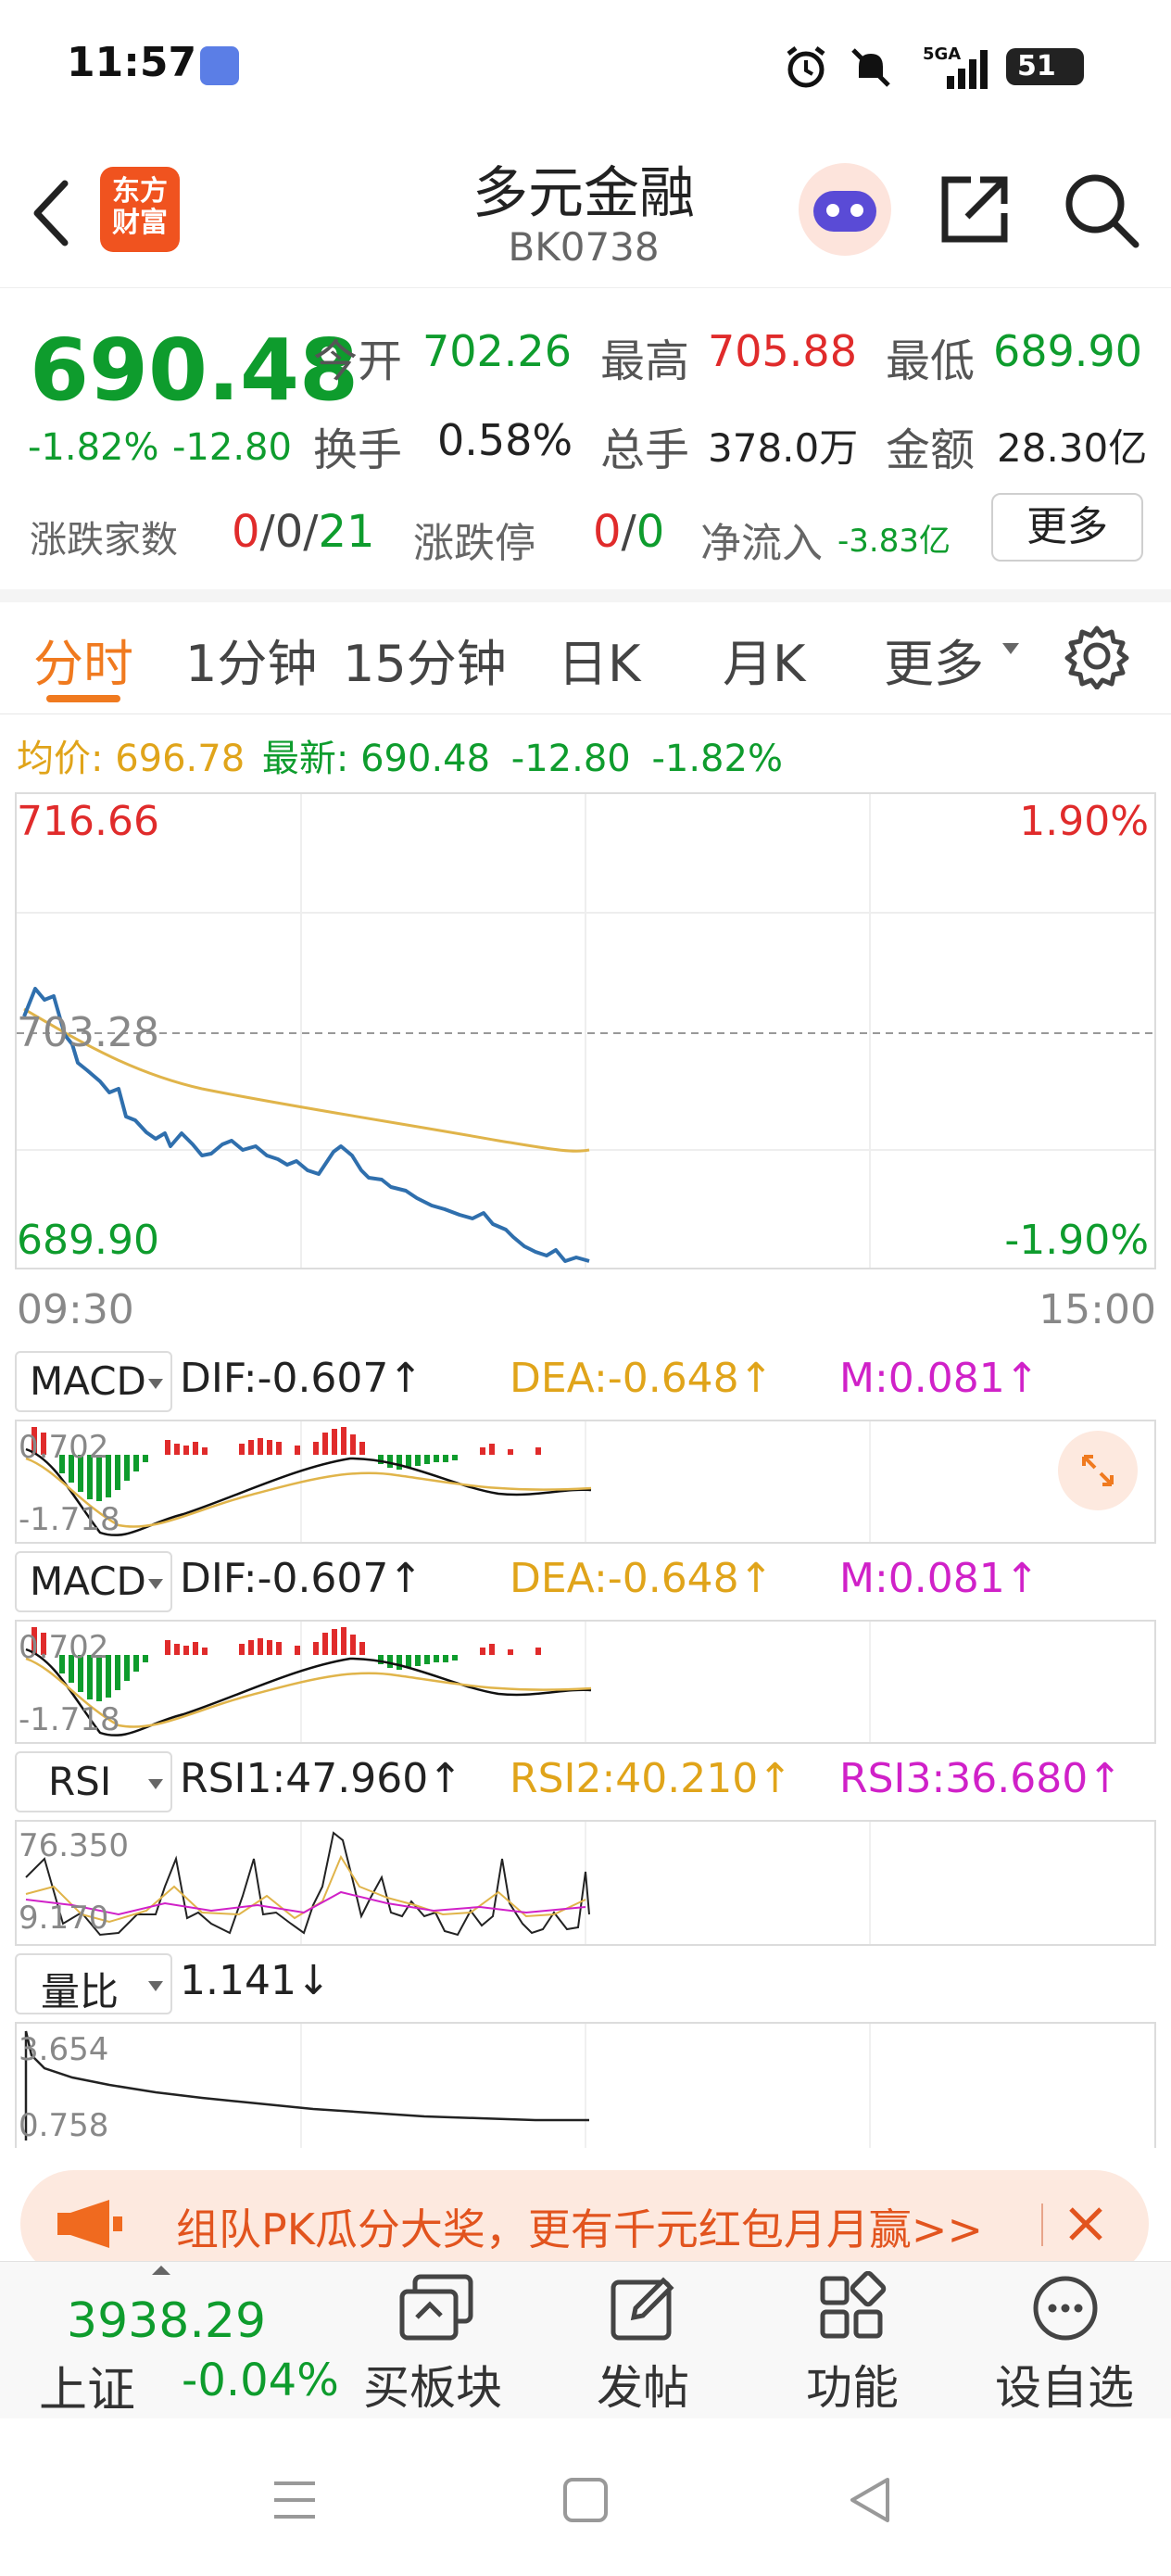  Describe the element at coordinates (358, 450) in the screenshot. I see `turnover-label: 换手` at that location.